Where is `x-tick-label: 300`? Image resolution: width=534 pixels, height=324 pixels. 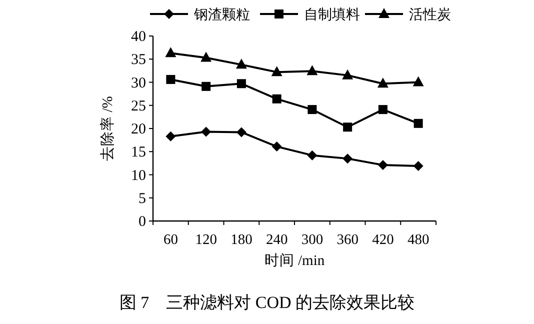 x-tick-label: 300 is located at coordinates (312, 240).